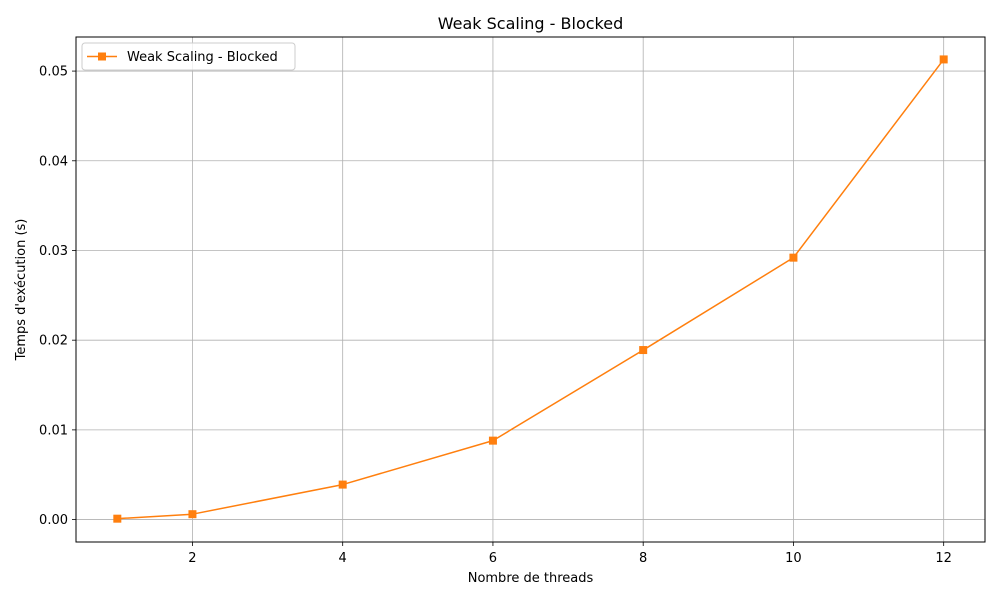  What do you see at coordinates (531, 578) in the screenshot?
I see `x-axis-label: Nombre de threads` at bounding box center [531, 578].